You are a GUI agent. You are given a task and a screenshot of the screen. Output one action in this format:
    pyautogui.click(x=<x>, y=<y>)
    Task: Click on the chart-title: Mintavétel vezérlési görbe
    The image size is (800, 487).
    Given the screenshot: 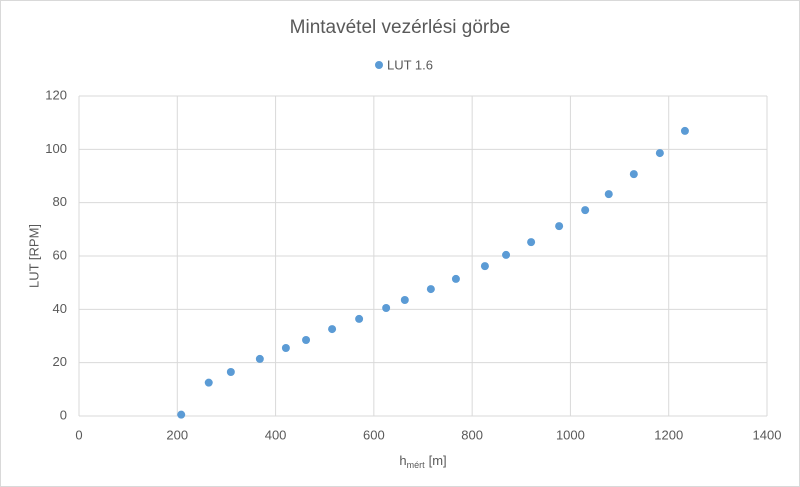 What is the action you would take?
    pyautogui.click(x=400, y=27)
    